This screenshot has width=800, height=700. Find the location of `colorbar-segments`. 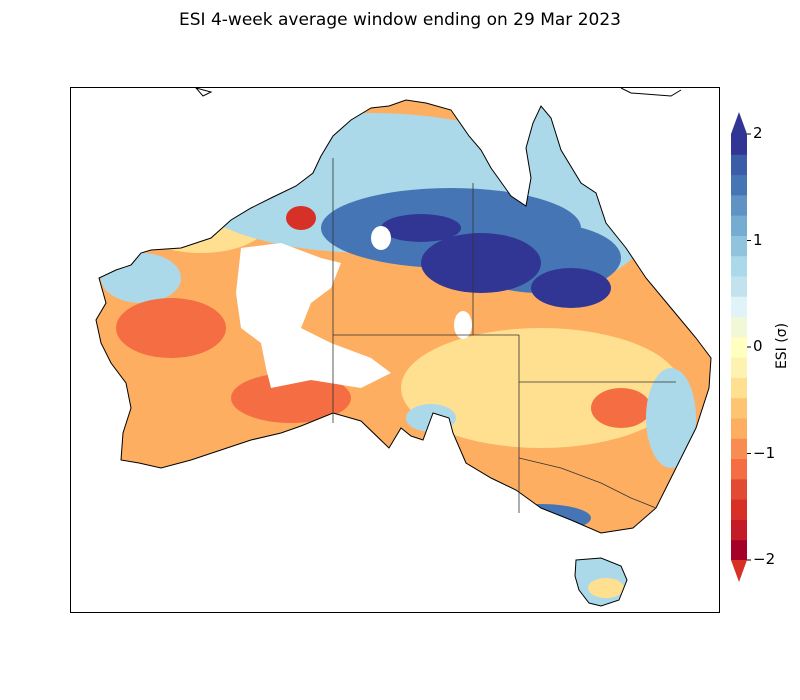

colorbar-segments is located at coordinates (739, 347).